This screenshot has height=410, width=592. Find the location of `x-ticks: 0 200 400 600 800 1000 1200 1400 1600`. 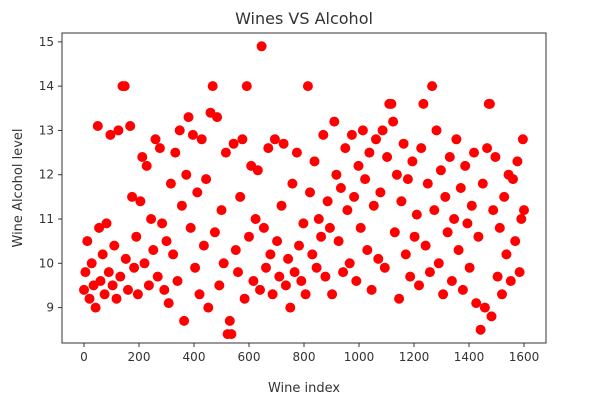

x-ticks: 0 200 400 600 800 1000 1200 1400 1600 is located at coordinates (309, 353).